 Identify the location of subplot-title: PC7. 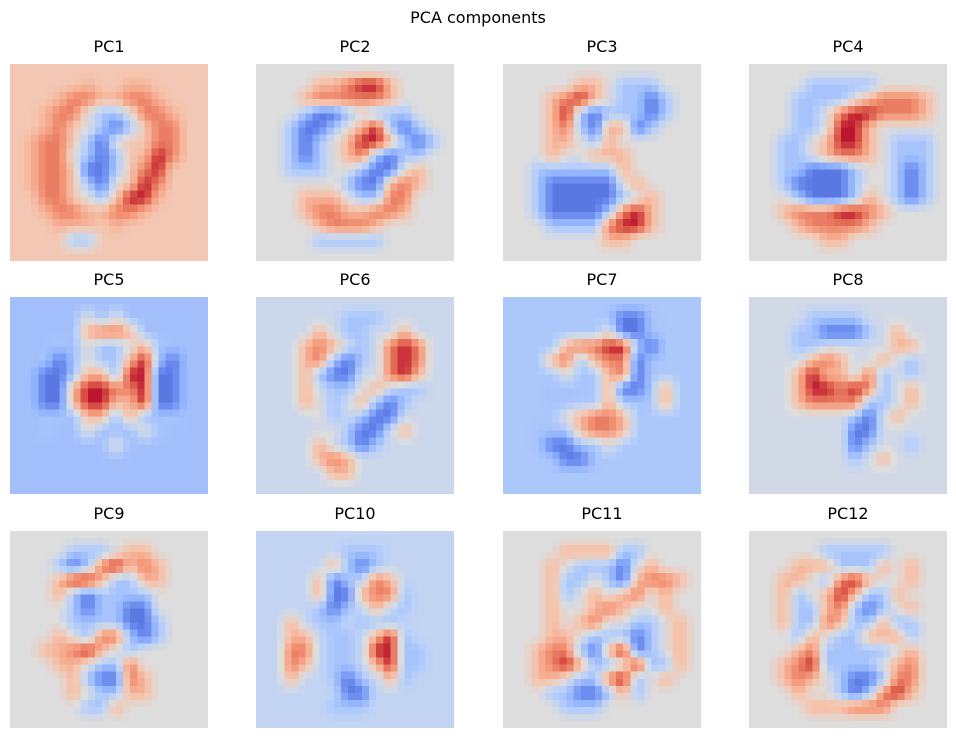
(602, 279).